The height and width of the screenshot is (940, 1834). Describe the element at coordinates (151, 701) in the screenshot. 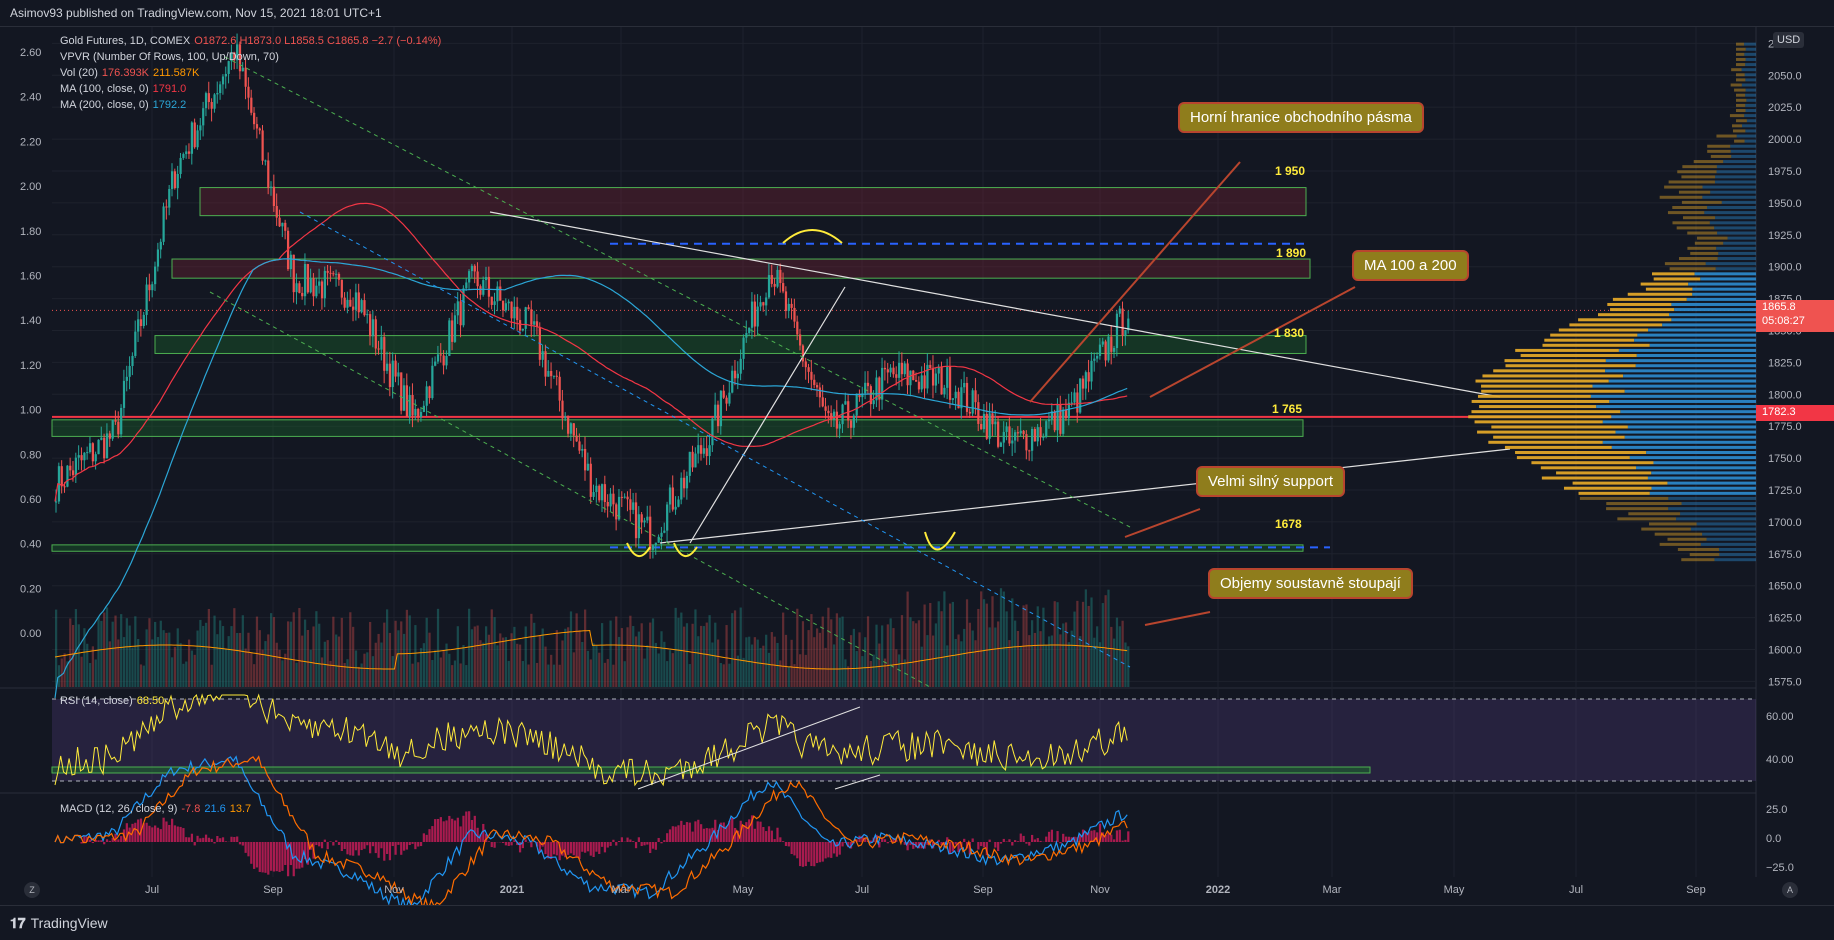

I see `legend-rsi-value: 68.50` at that location.